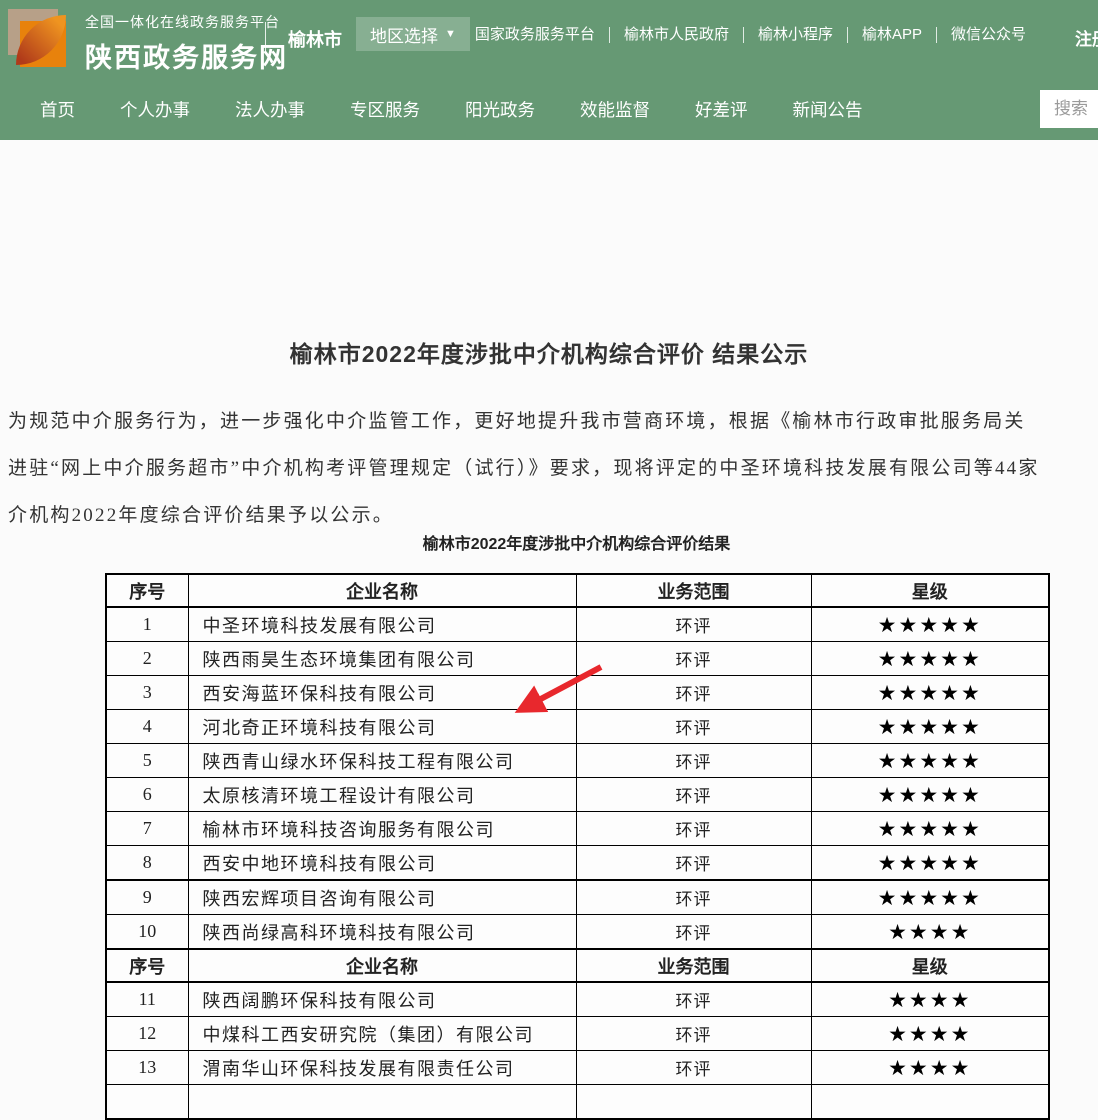 The height and width of the screenshot is (1120, 1098). Describe the element at coordinates (382, 999) in the screenshot. I see `company-name: 陕西阔鹏环保科技有限公司` at that location.